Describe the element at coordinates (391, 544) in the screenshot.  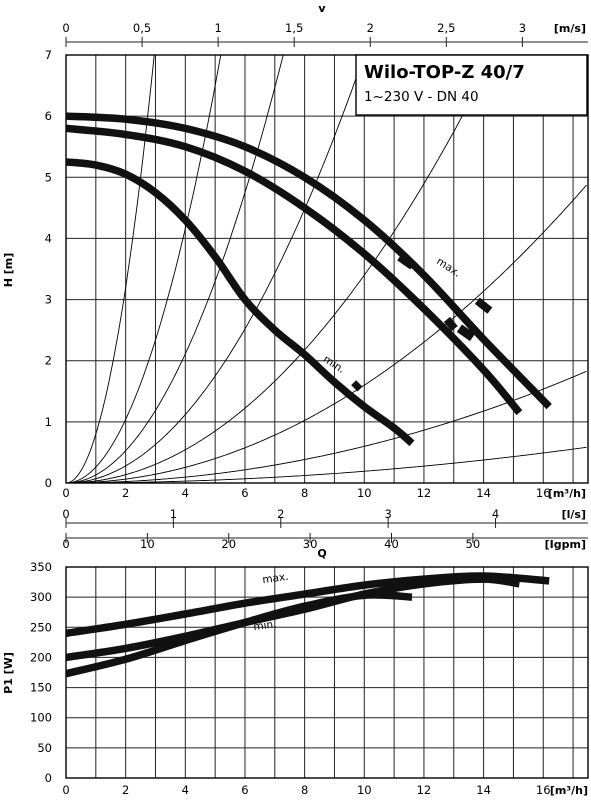
I see `igpm-tick-4: 40` at that location.